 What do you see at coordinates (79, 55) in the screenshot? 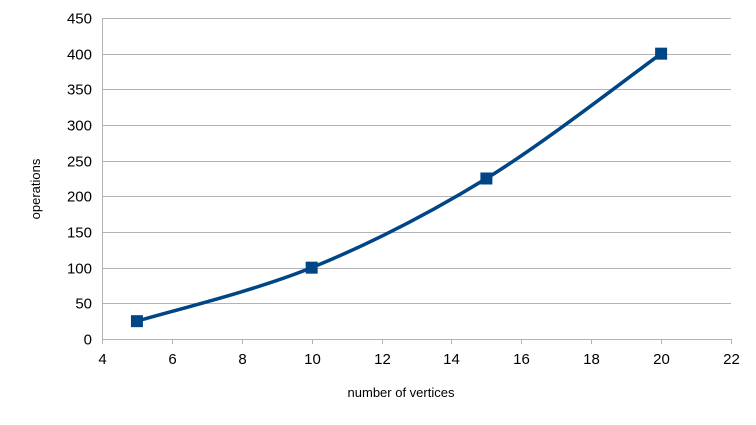
I see `y-tick-label: 400` at bounding box center [79, 55].